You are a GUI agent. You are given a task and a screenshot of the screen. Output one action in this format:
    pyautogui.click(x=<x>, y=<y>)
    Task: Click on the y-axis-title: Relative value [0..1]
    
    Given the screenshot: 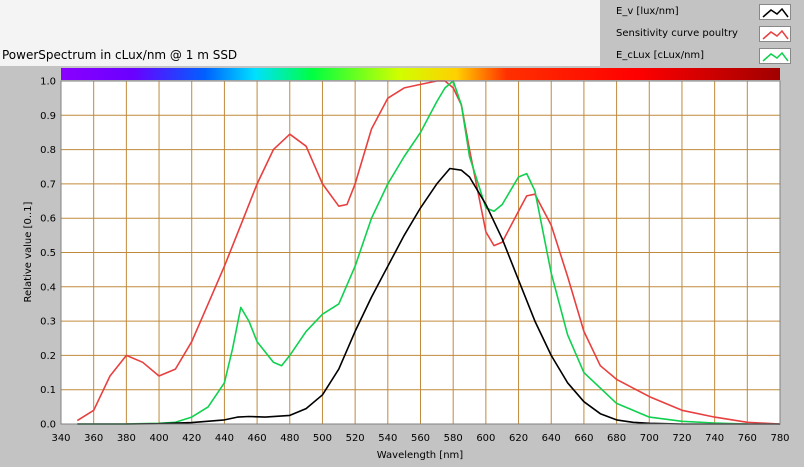 What is the action you would take?
    pyautogui.click(x=28, y=251)
    